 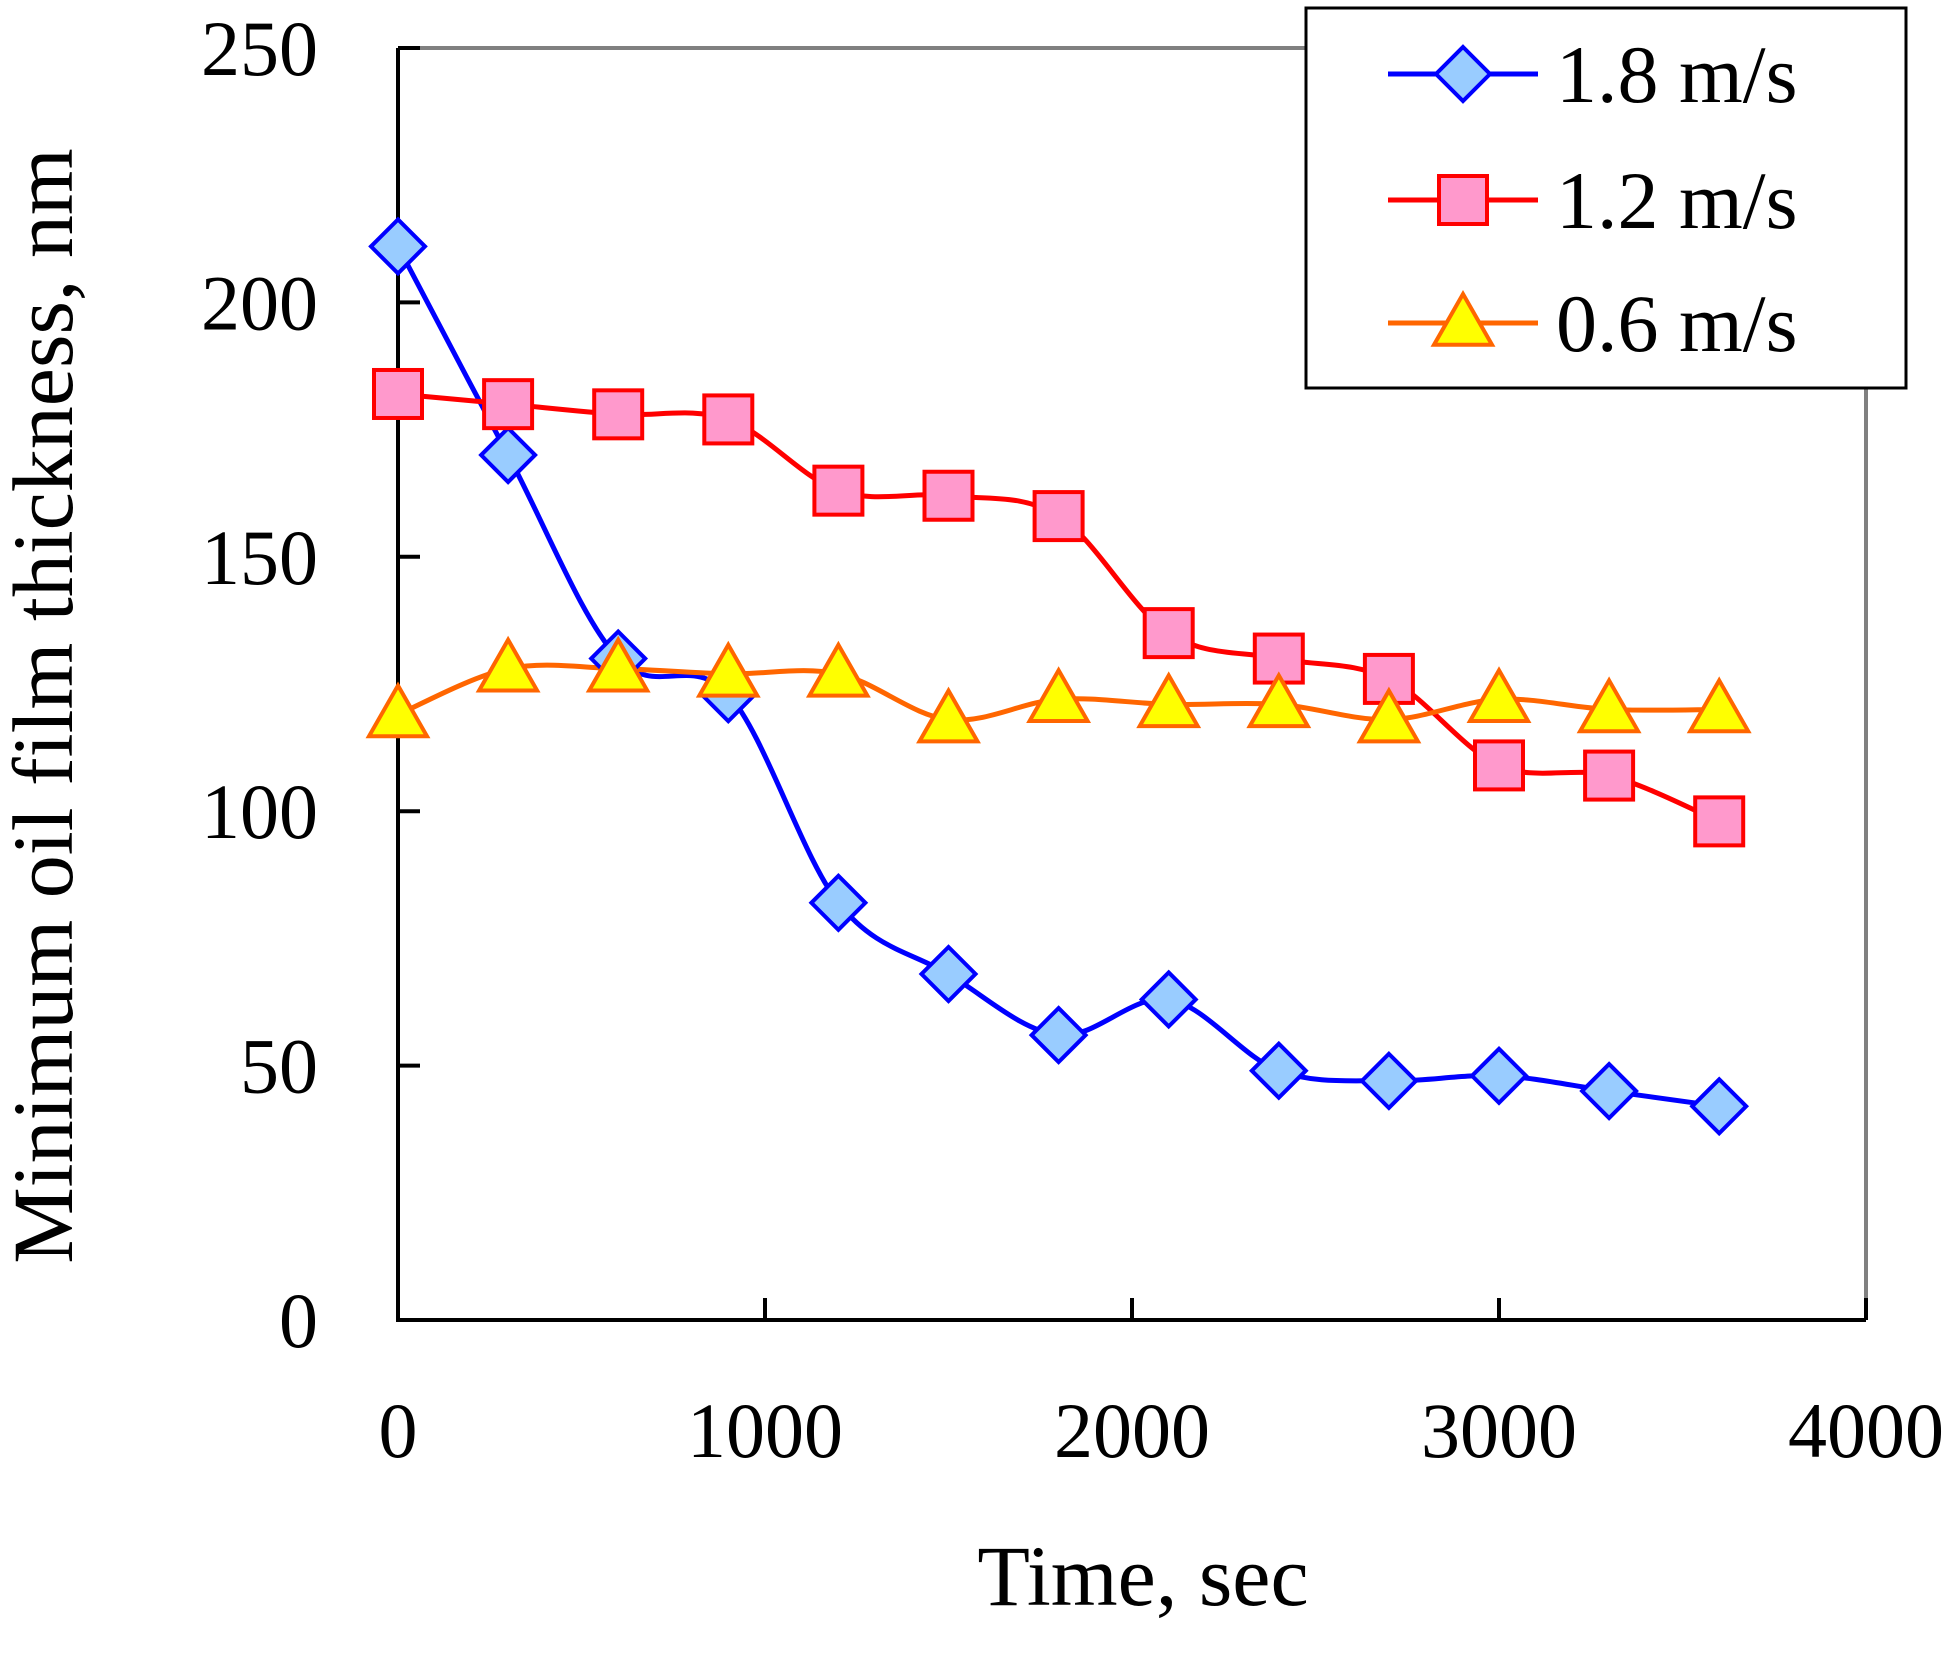 What do you see at coordinates (1161, 1386) in the screenshot?
I see `x-axis: 0 1000 2000 3000 4000` at bounding box center [1161, 1386].